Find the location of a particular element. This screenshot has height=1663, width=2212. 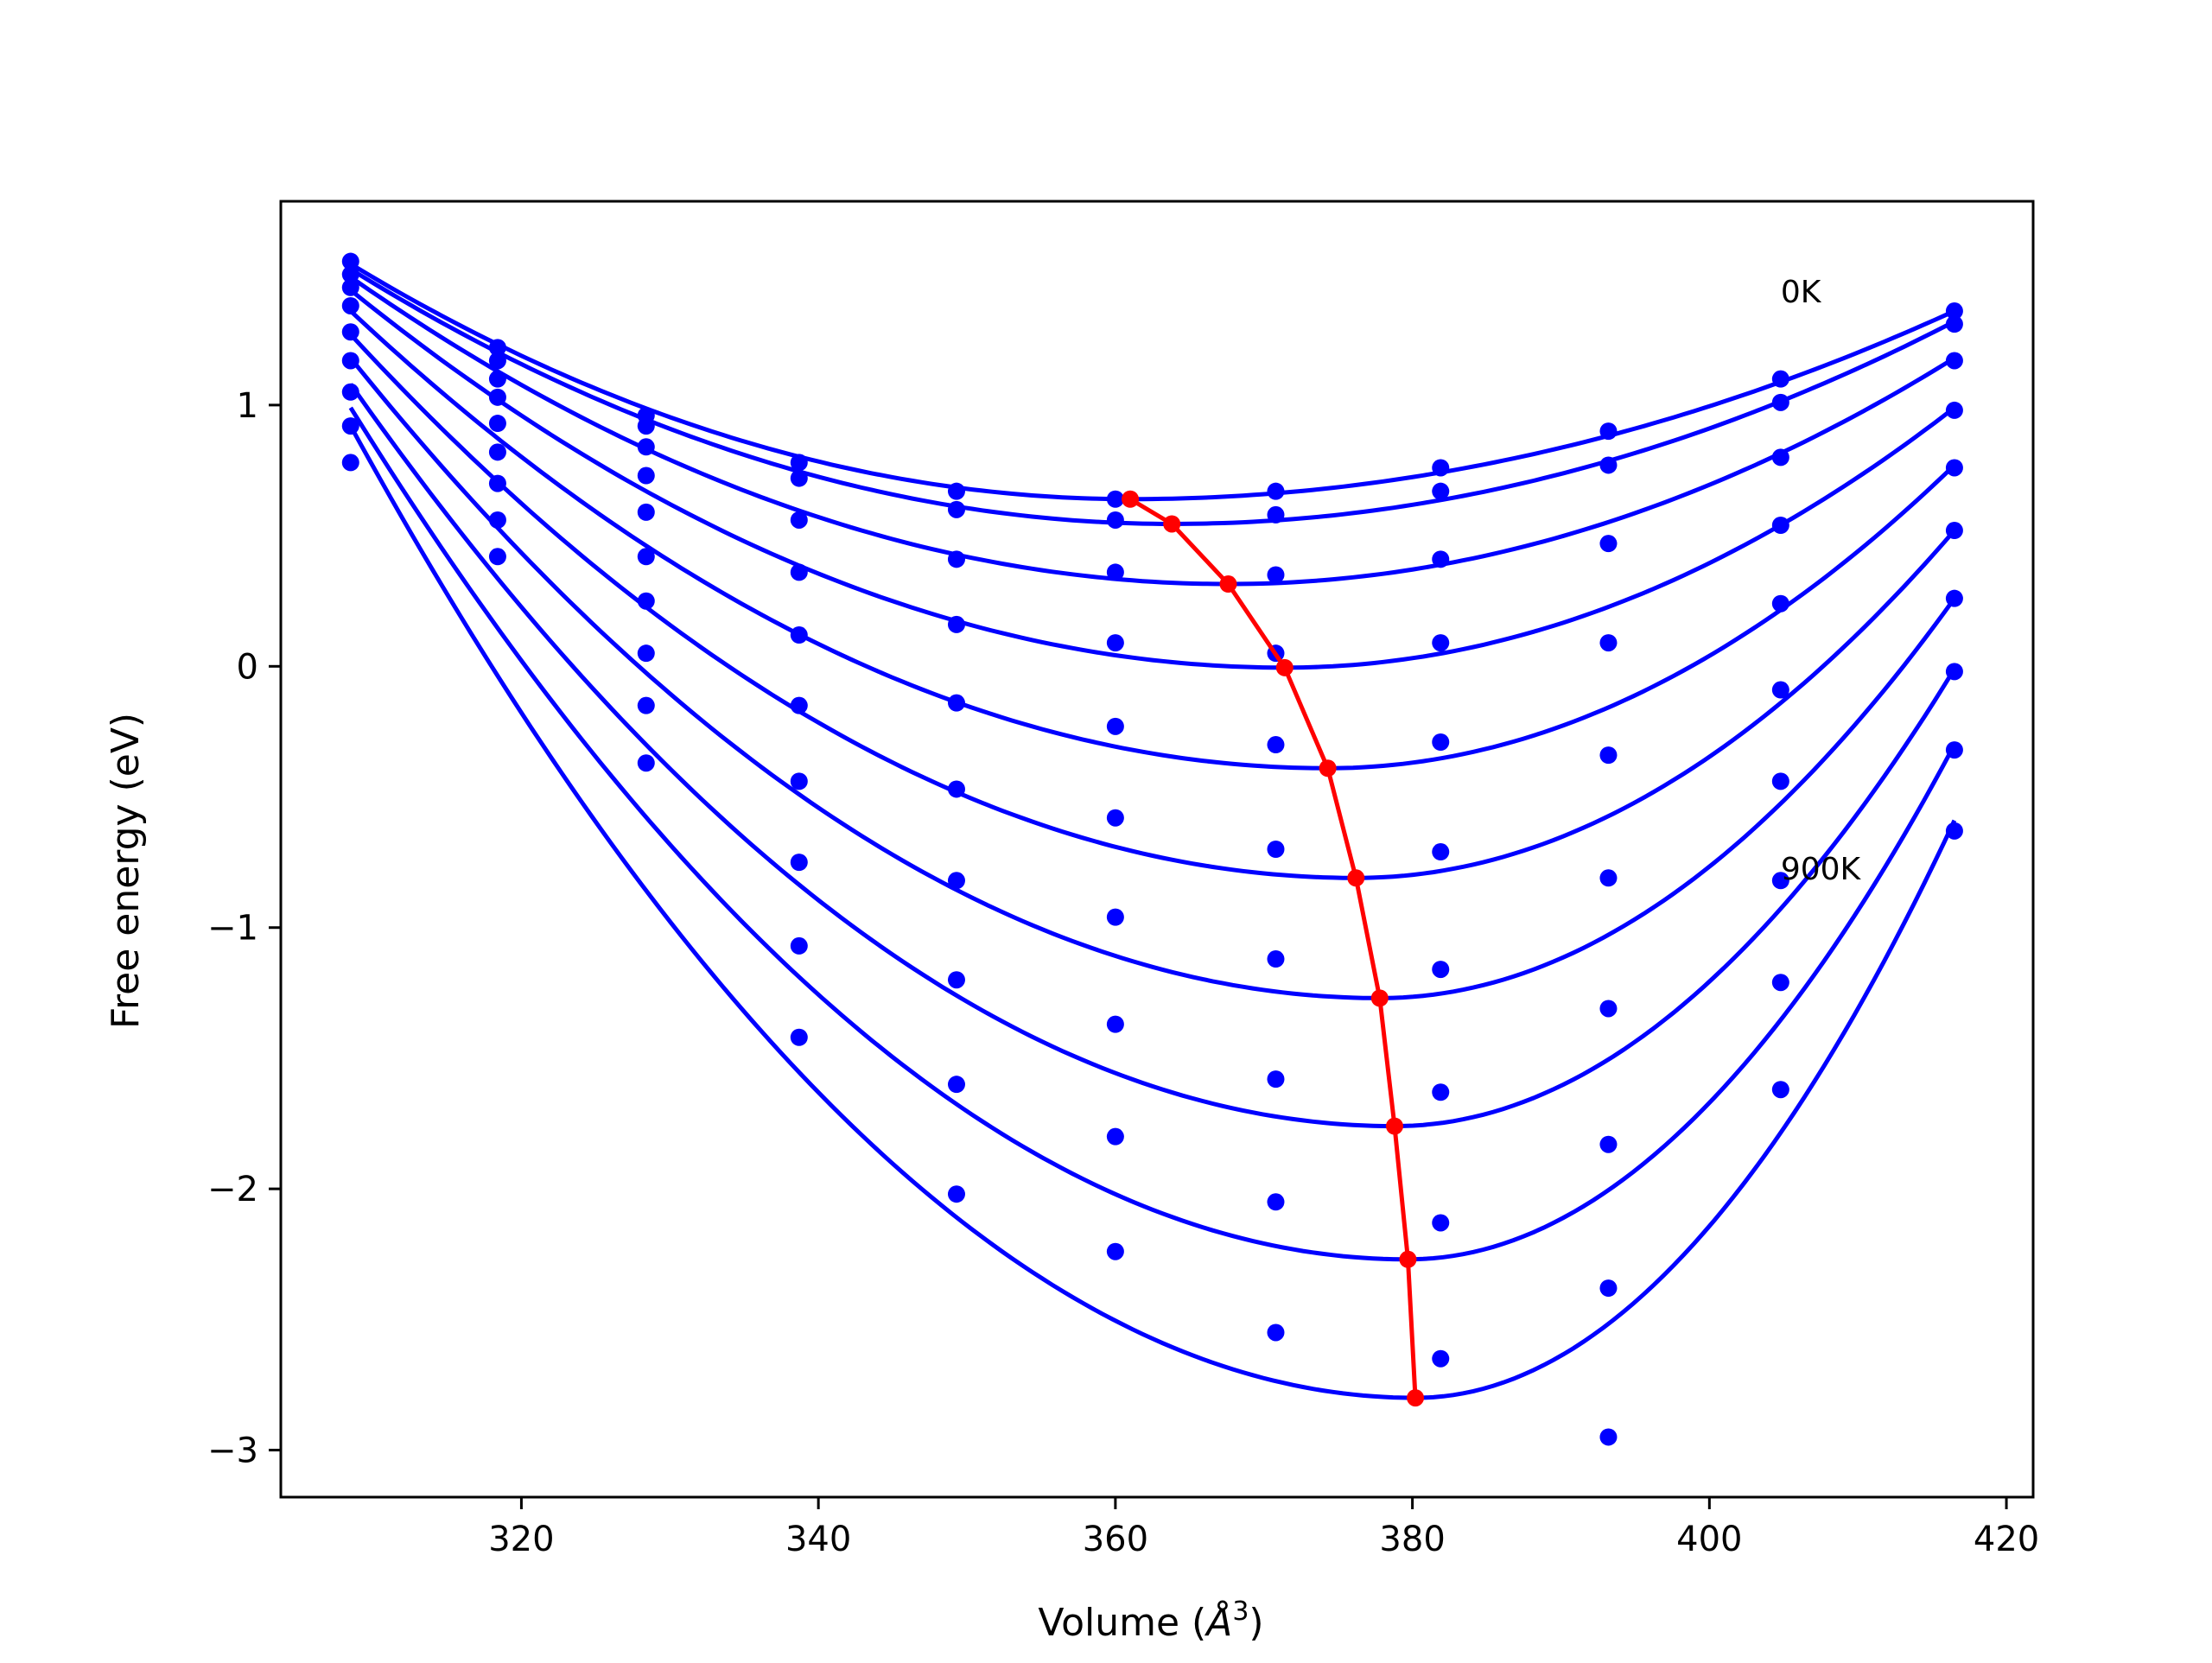

annotation-0: 0K is located at coordinates (1801, 292).